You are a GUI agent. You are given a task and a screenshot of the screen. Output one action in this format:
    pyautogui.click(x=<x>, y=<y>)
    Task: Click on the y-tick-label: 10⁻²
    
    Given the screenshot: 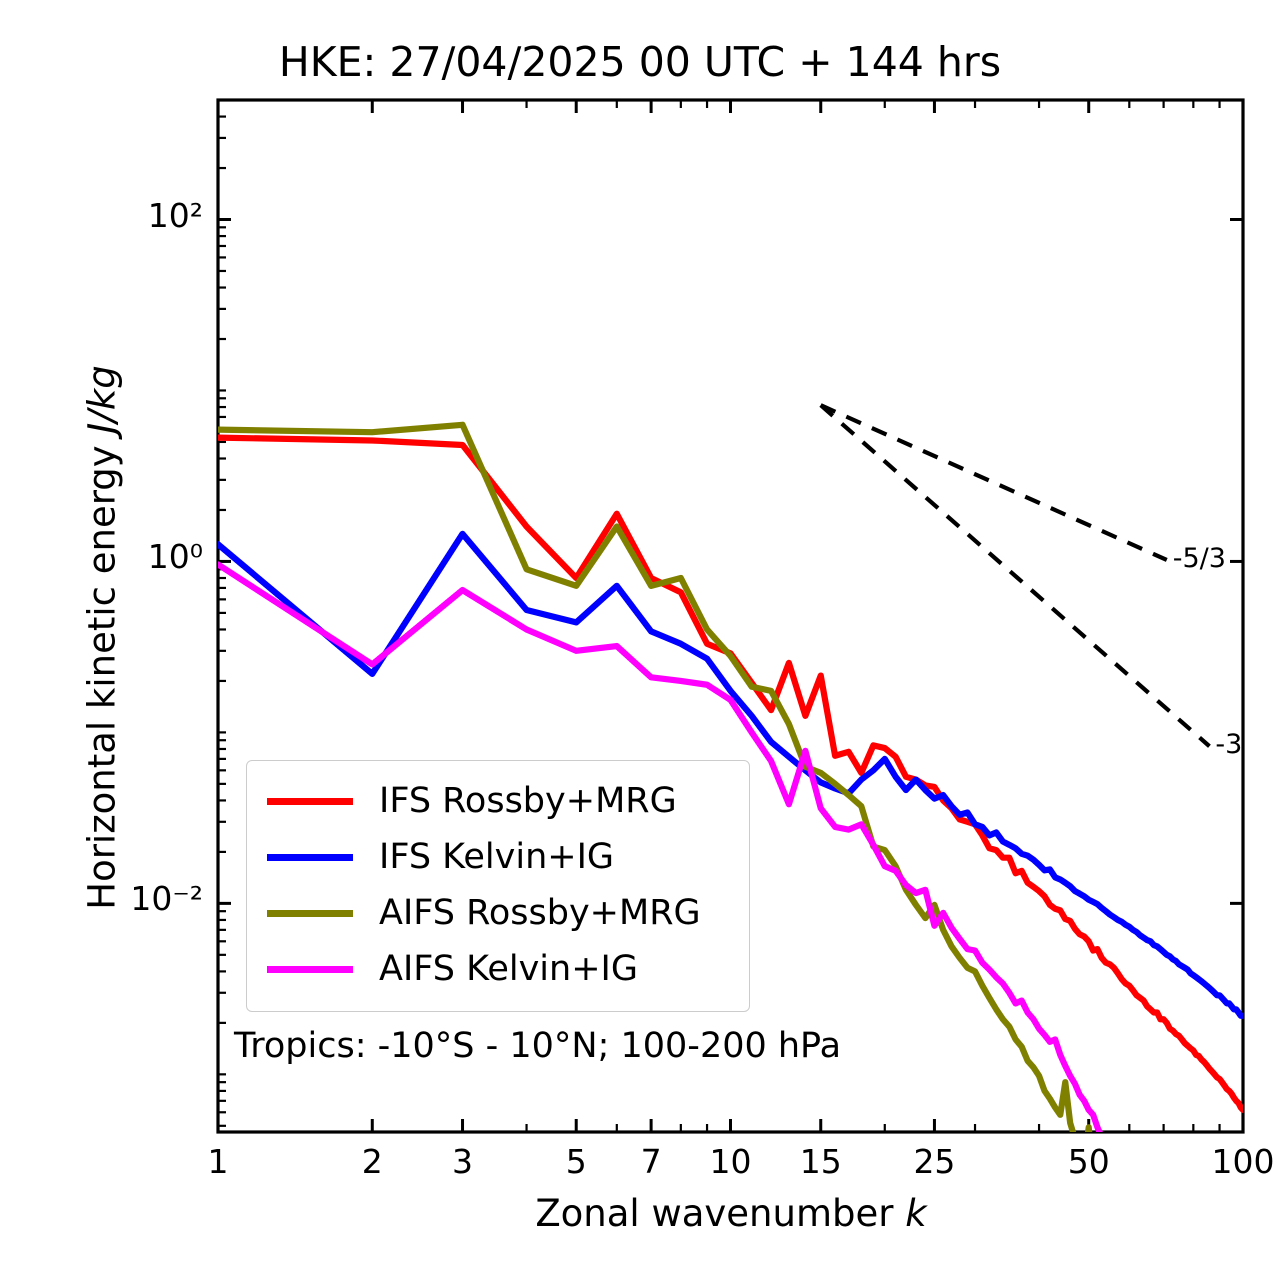 What is the action you would take?
    pyautogui.click(x=166, y=899)
    